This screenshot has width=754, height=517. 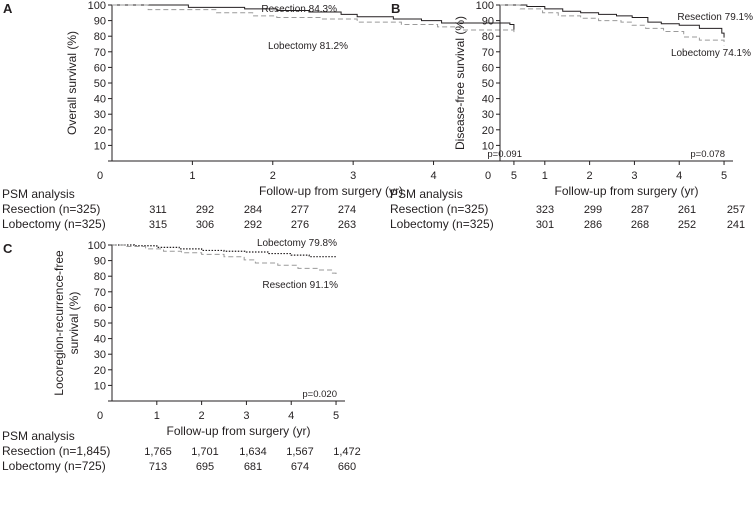 What do you see at coordinates (687, 225) in the screenshot?
I see `risk-table-cell: 252` at bounding box center [687, 225].